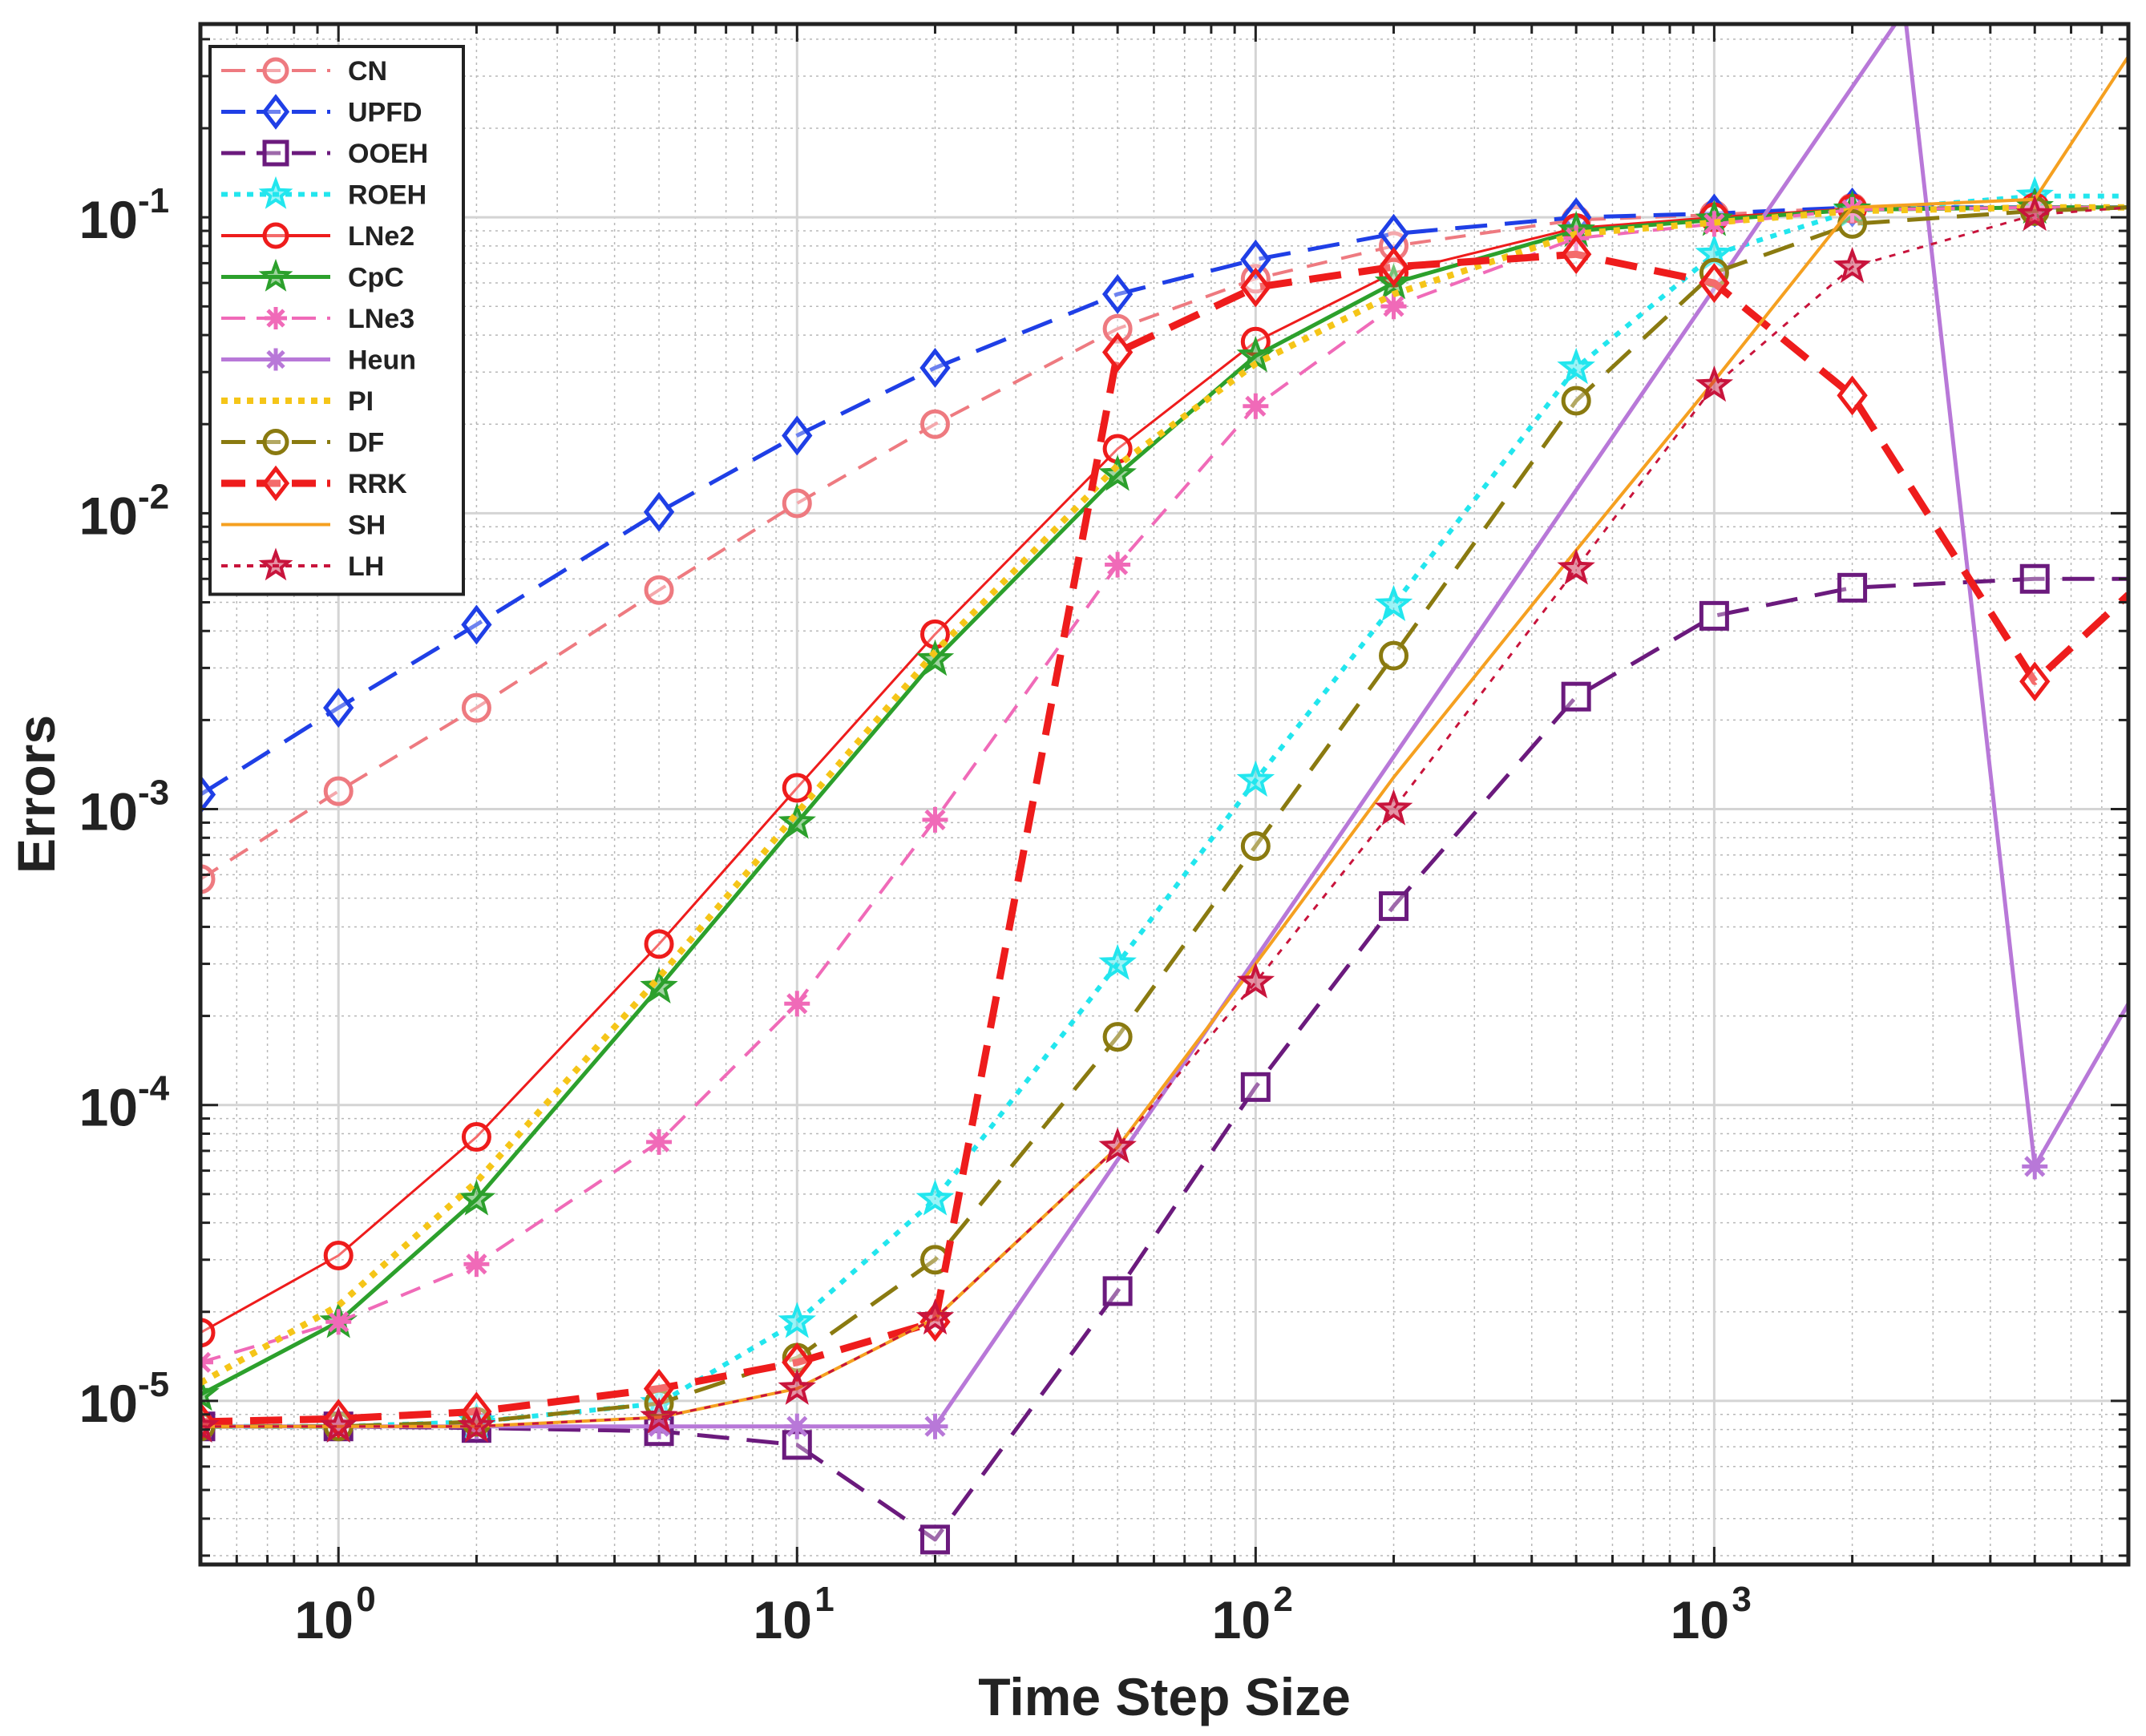 The image size is (2146, 1736). I want to click on x-tick-exponent: 1, so click(824, 1600).